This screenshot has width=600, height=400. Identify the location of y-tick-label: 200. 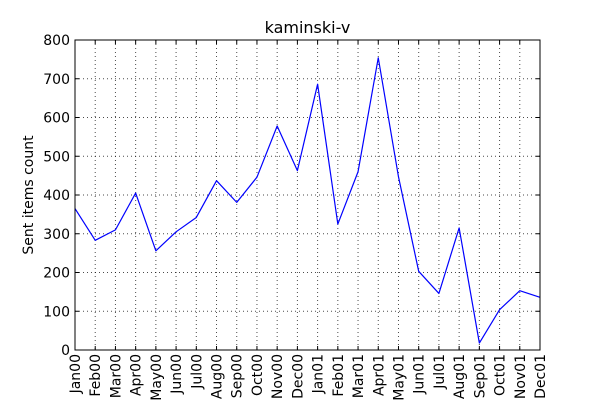
(56, 274).